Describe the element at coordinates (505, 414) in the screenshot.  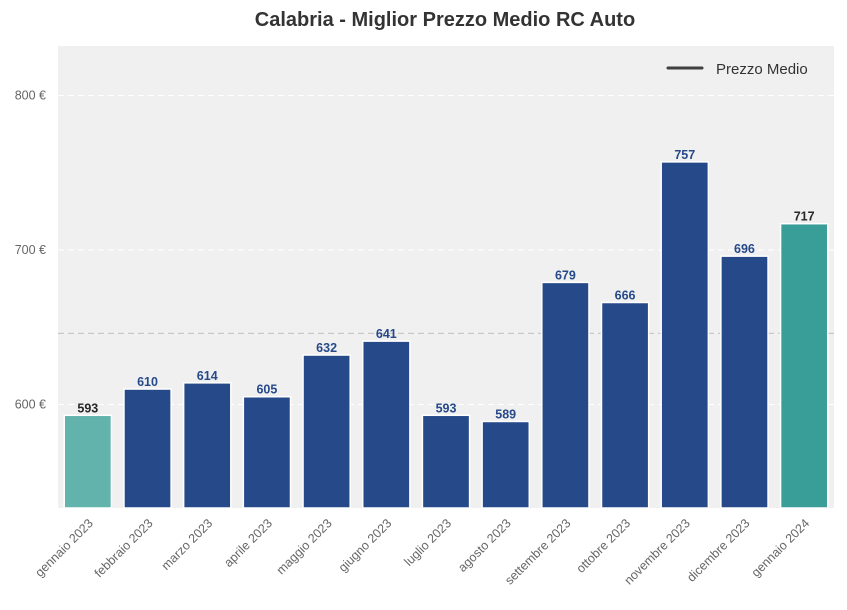
I see `bar-value-label: 589` at that location.